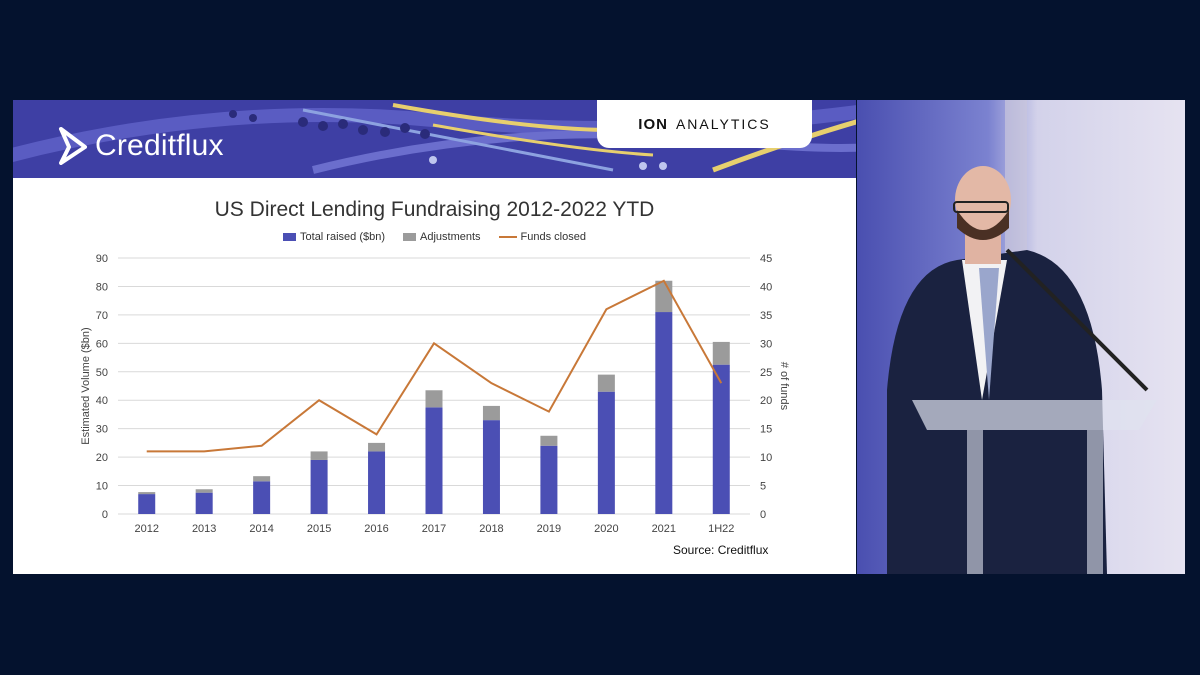 The height and width of the screenshot is (675, 1200). What do you see at coordinates (410, 237) in the screenshot?
I see `legend-swatch-adjustments` at bounding box center [410, 237].